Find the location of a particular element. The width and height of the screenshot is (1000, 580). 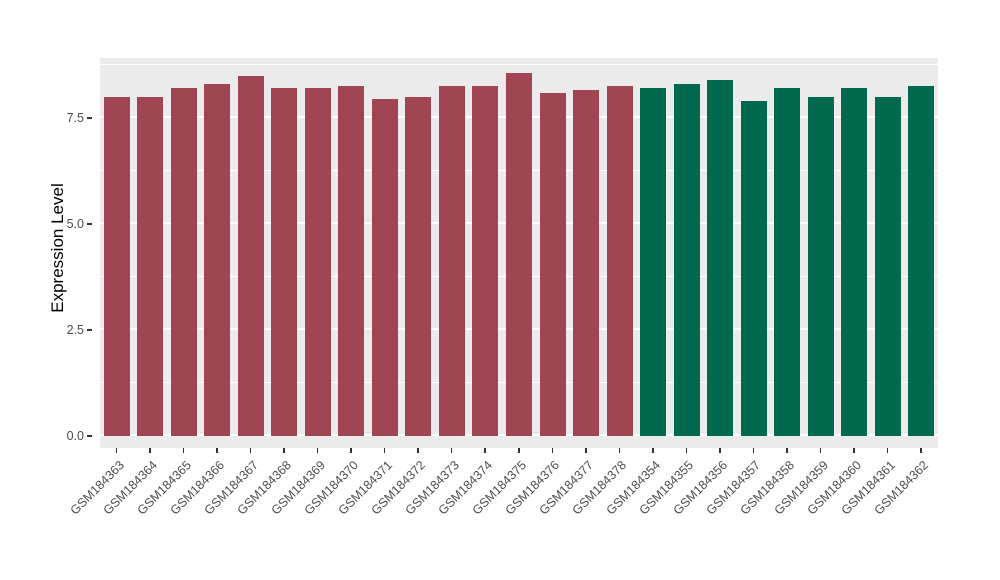

bar-GSM184365 is located at coordinates (183, 262).